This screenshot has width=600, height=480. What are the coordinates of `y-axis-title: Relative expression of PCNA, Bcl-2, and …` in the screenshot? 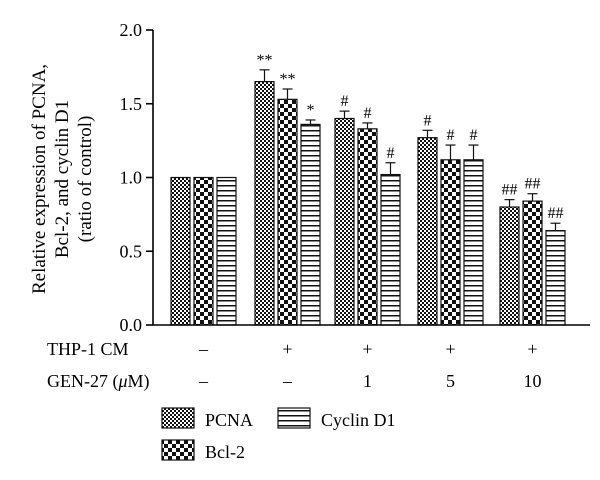 It's located at (62, 179).